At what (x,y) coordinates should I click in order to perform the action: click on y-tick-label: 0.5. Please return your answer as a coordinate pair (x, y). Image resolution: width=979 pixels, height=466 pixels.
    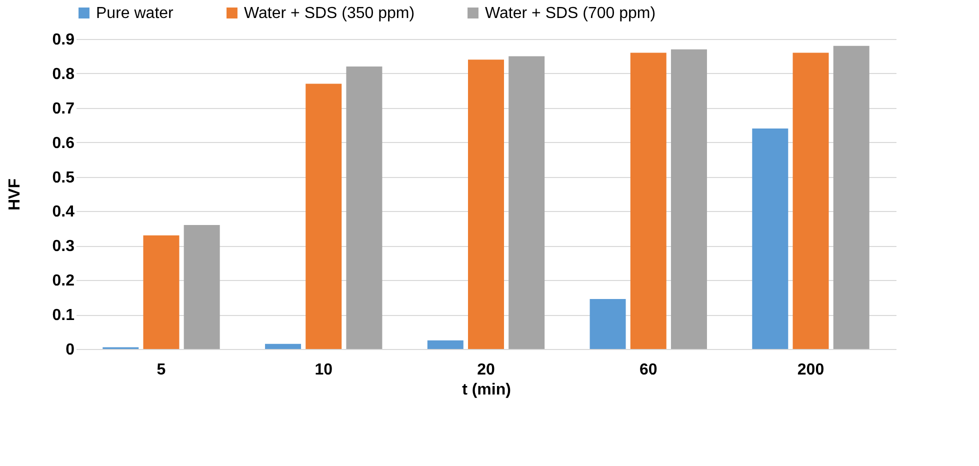
    Looking at the image, I should click on (63, 177).